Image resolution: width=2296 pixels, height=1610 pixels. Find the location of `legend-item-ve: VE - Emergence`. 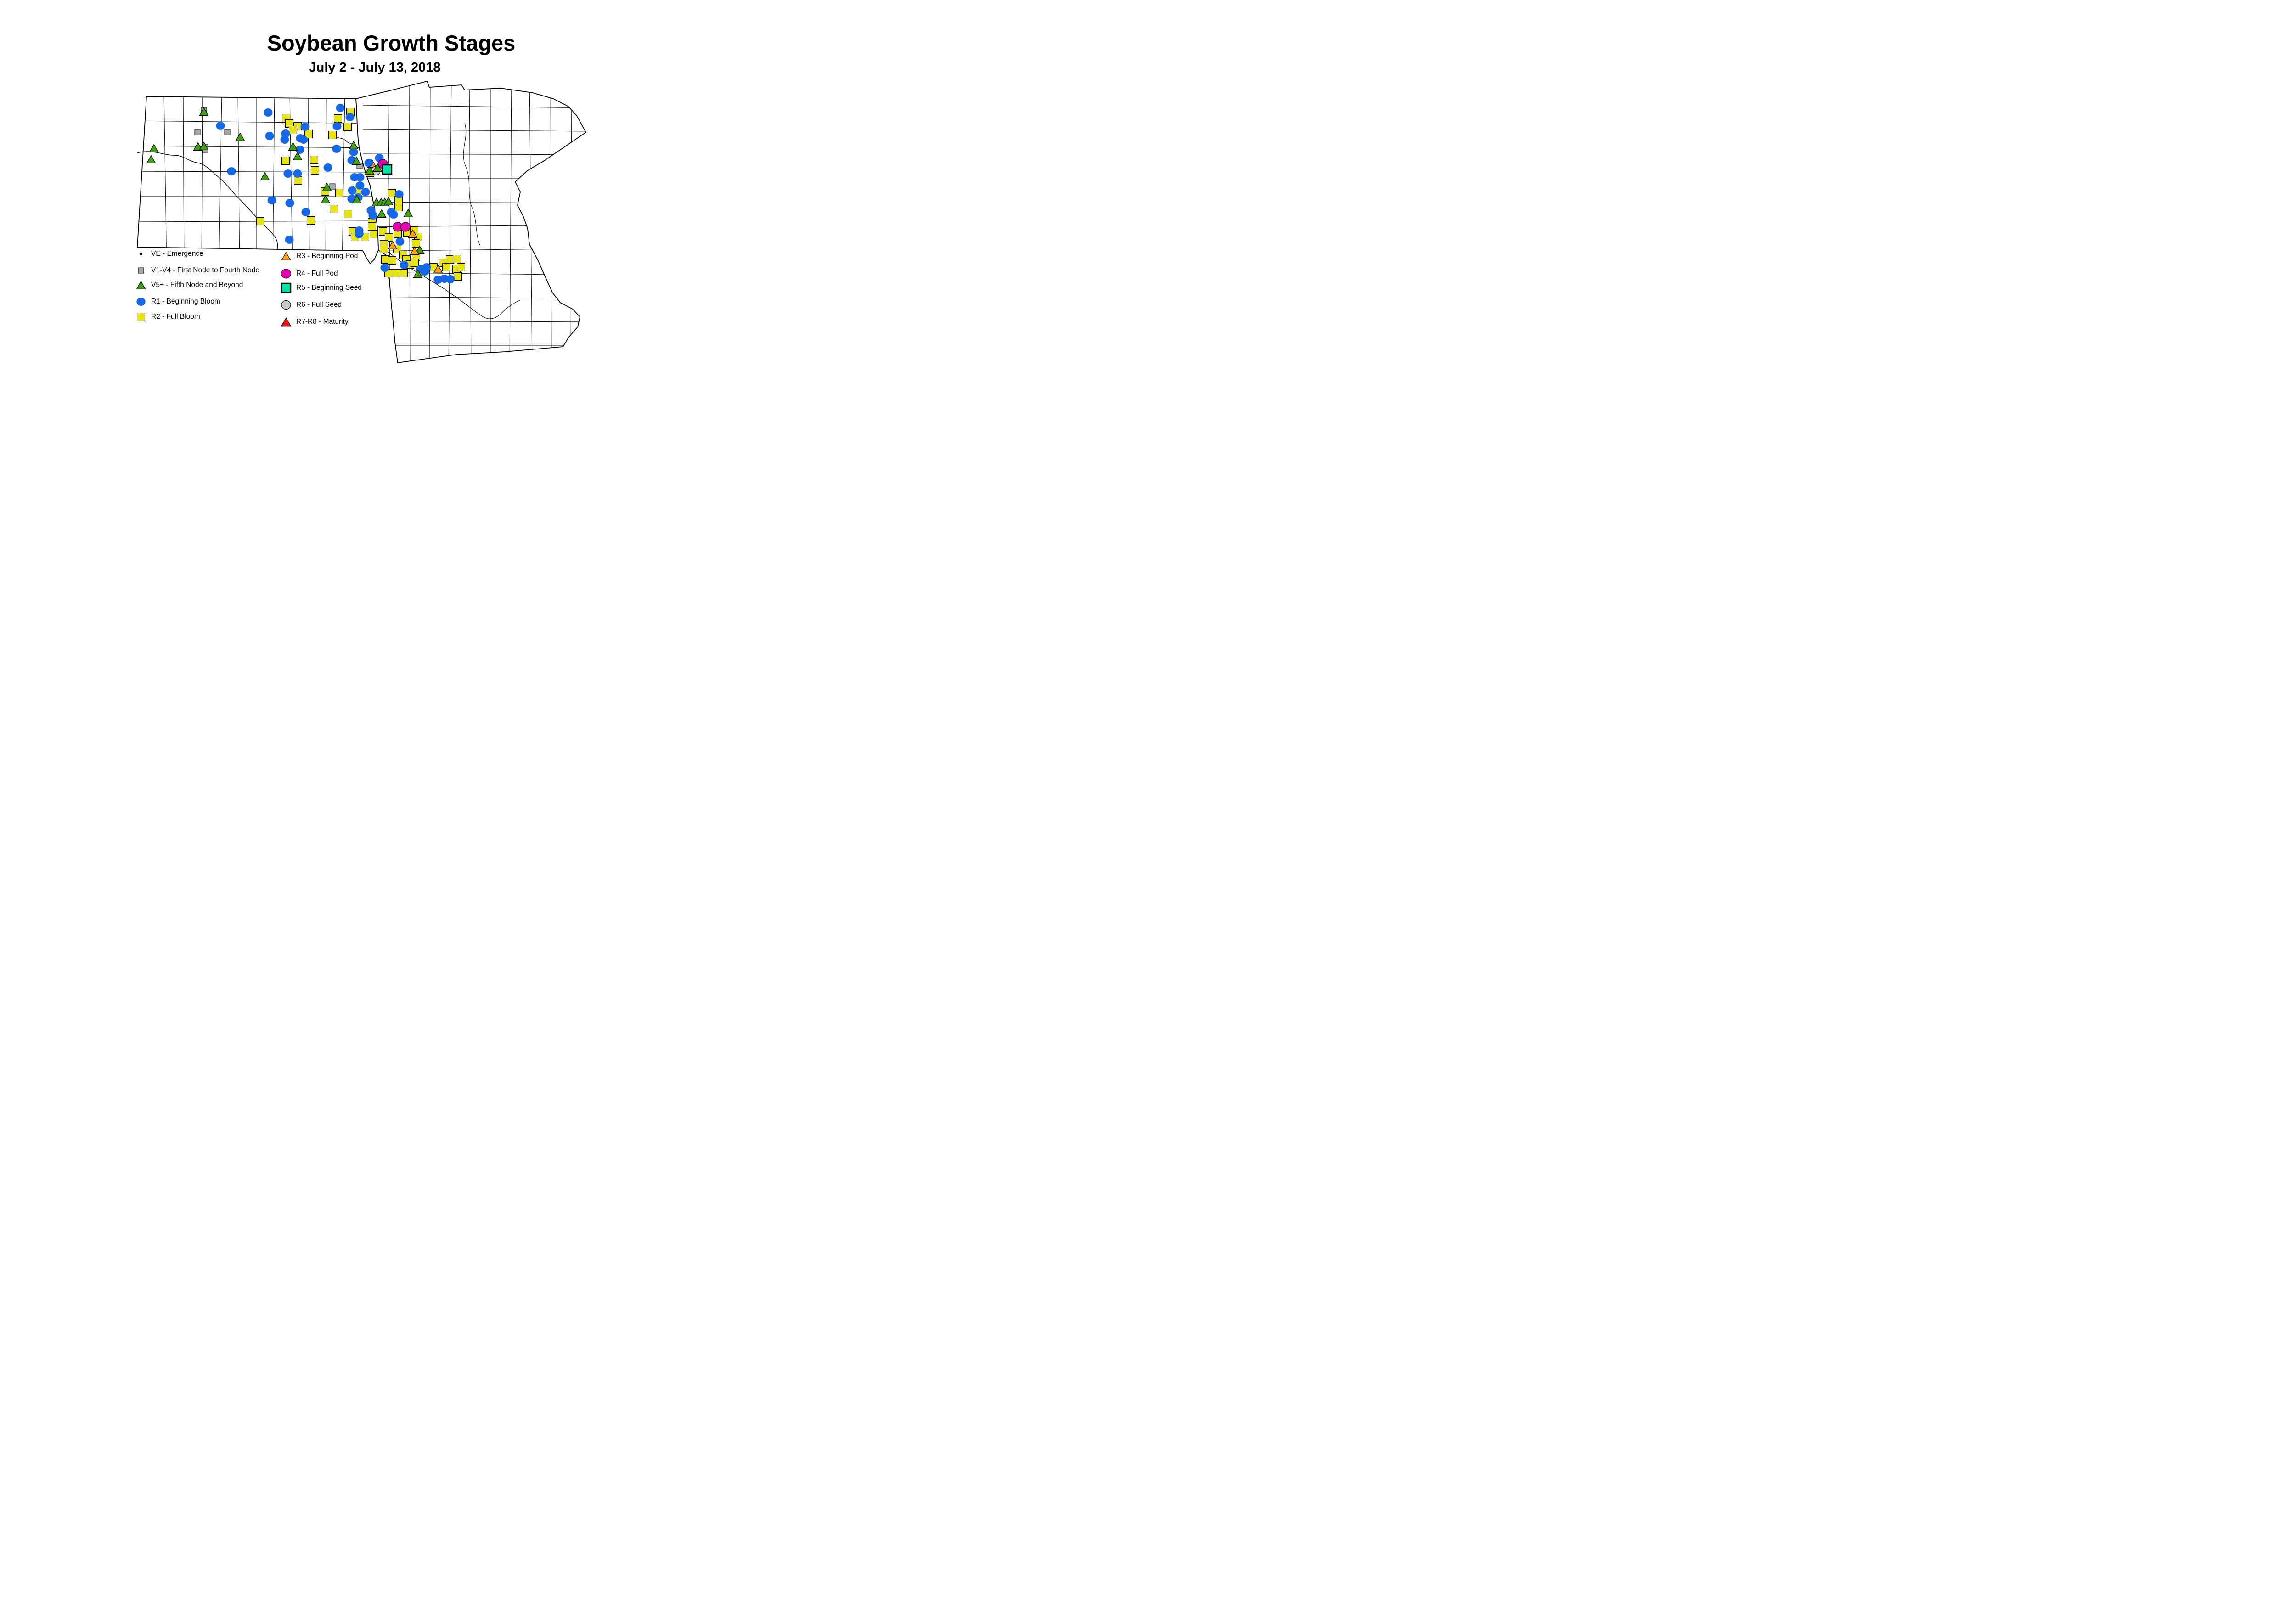

legend-item-ve: VE - Emergence is located at coordinates (168, 254).